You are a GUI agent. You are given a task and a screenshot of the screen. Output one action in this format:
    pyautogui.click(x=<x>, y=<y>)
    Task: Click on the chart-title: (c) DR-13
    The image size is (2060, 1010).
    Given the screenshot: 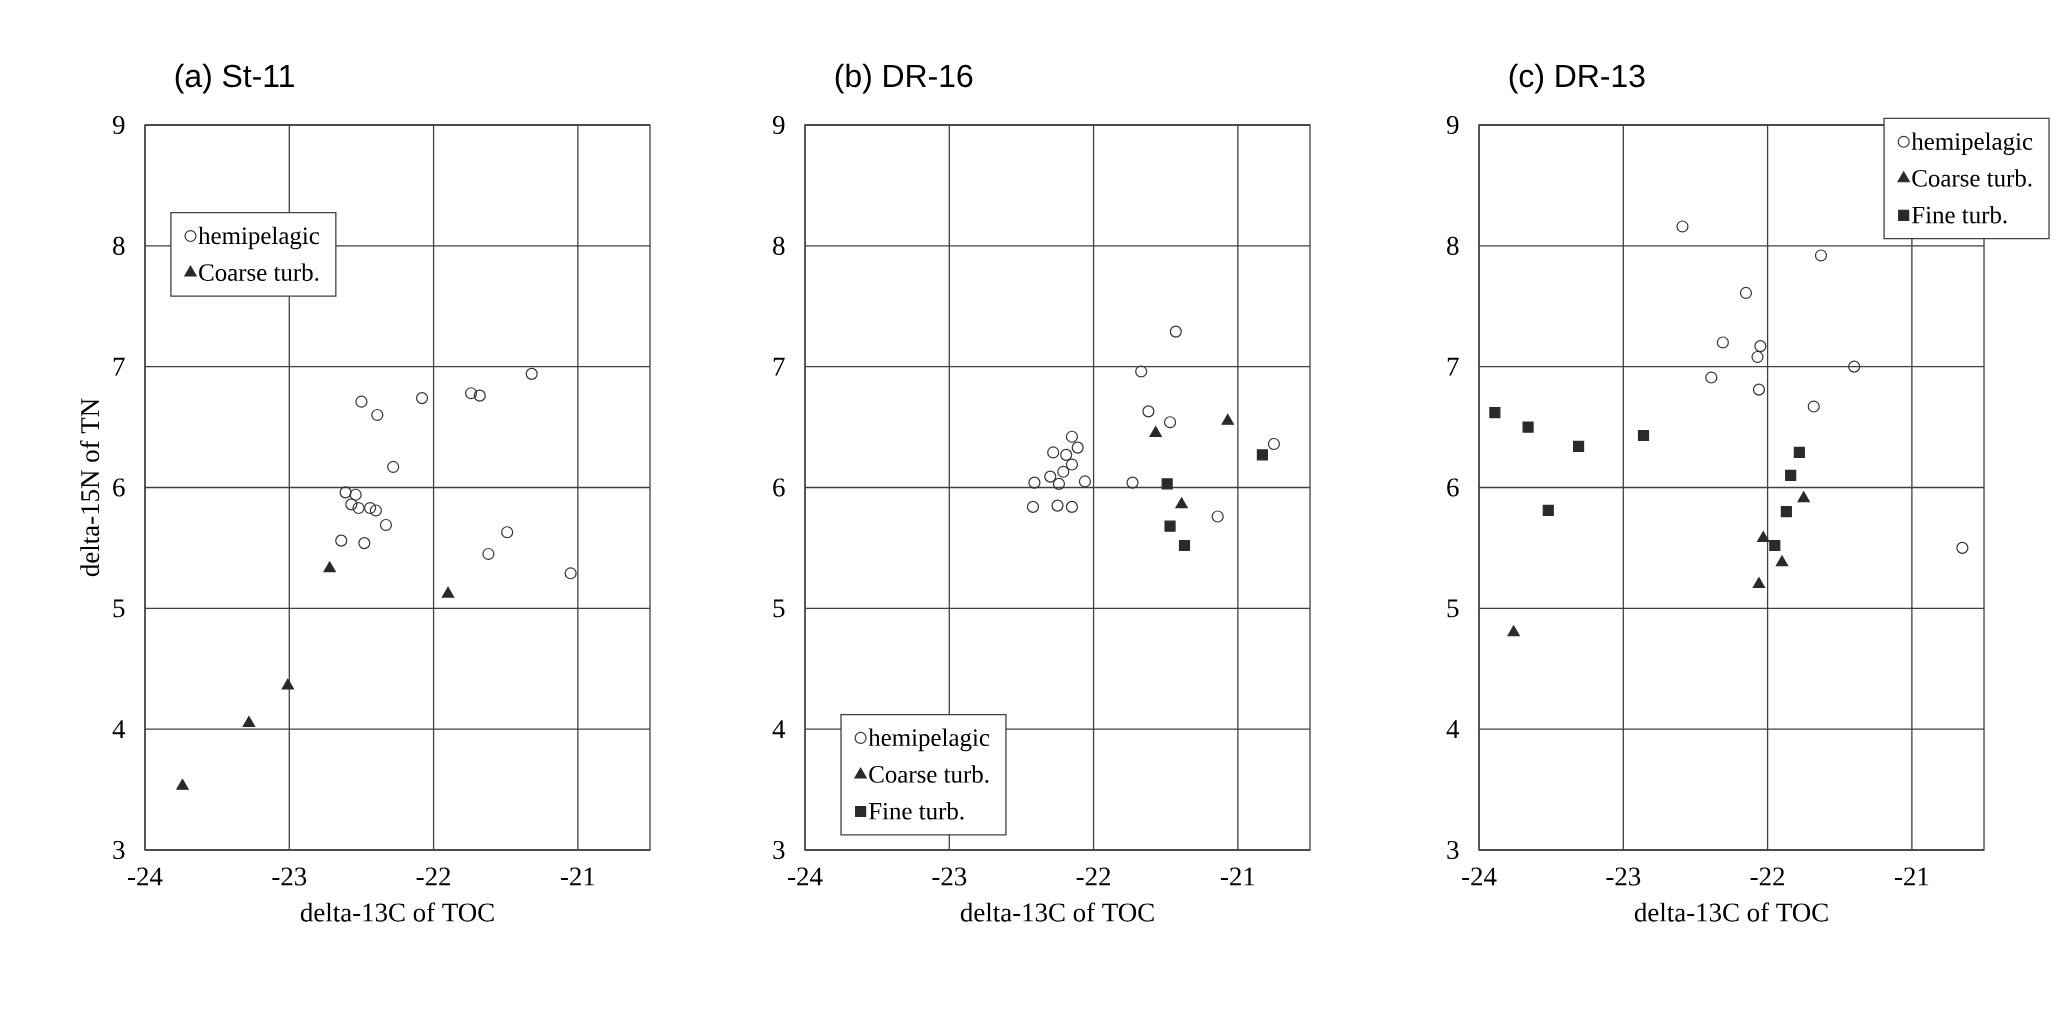 What is the action you would take?
    pyautogui.click(x=1577, y=78)
    